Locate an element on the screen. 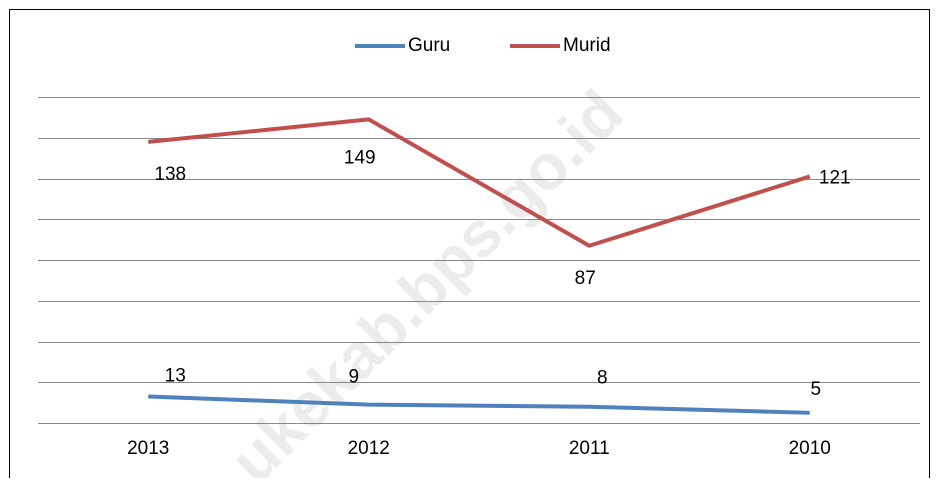  legend-label: Guru is located at coordinates (429, 45).